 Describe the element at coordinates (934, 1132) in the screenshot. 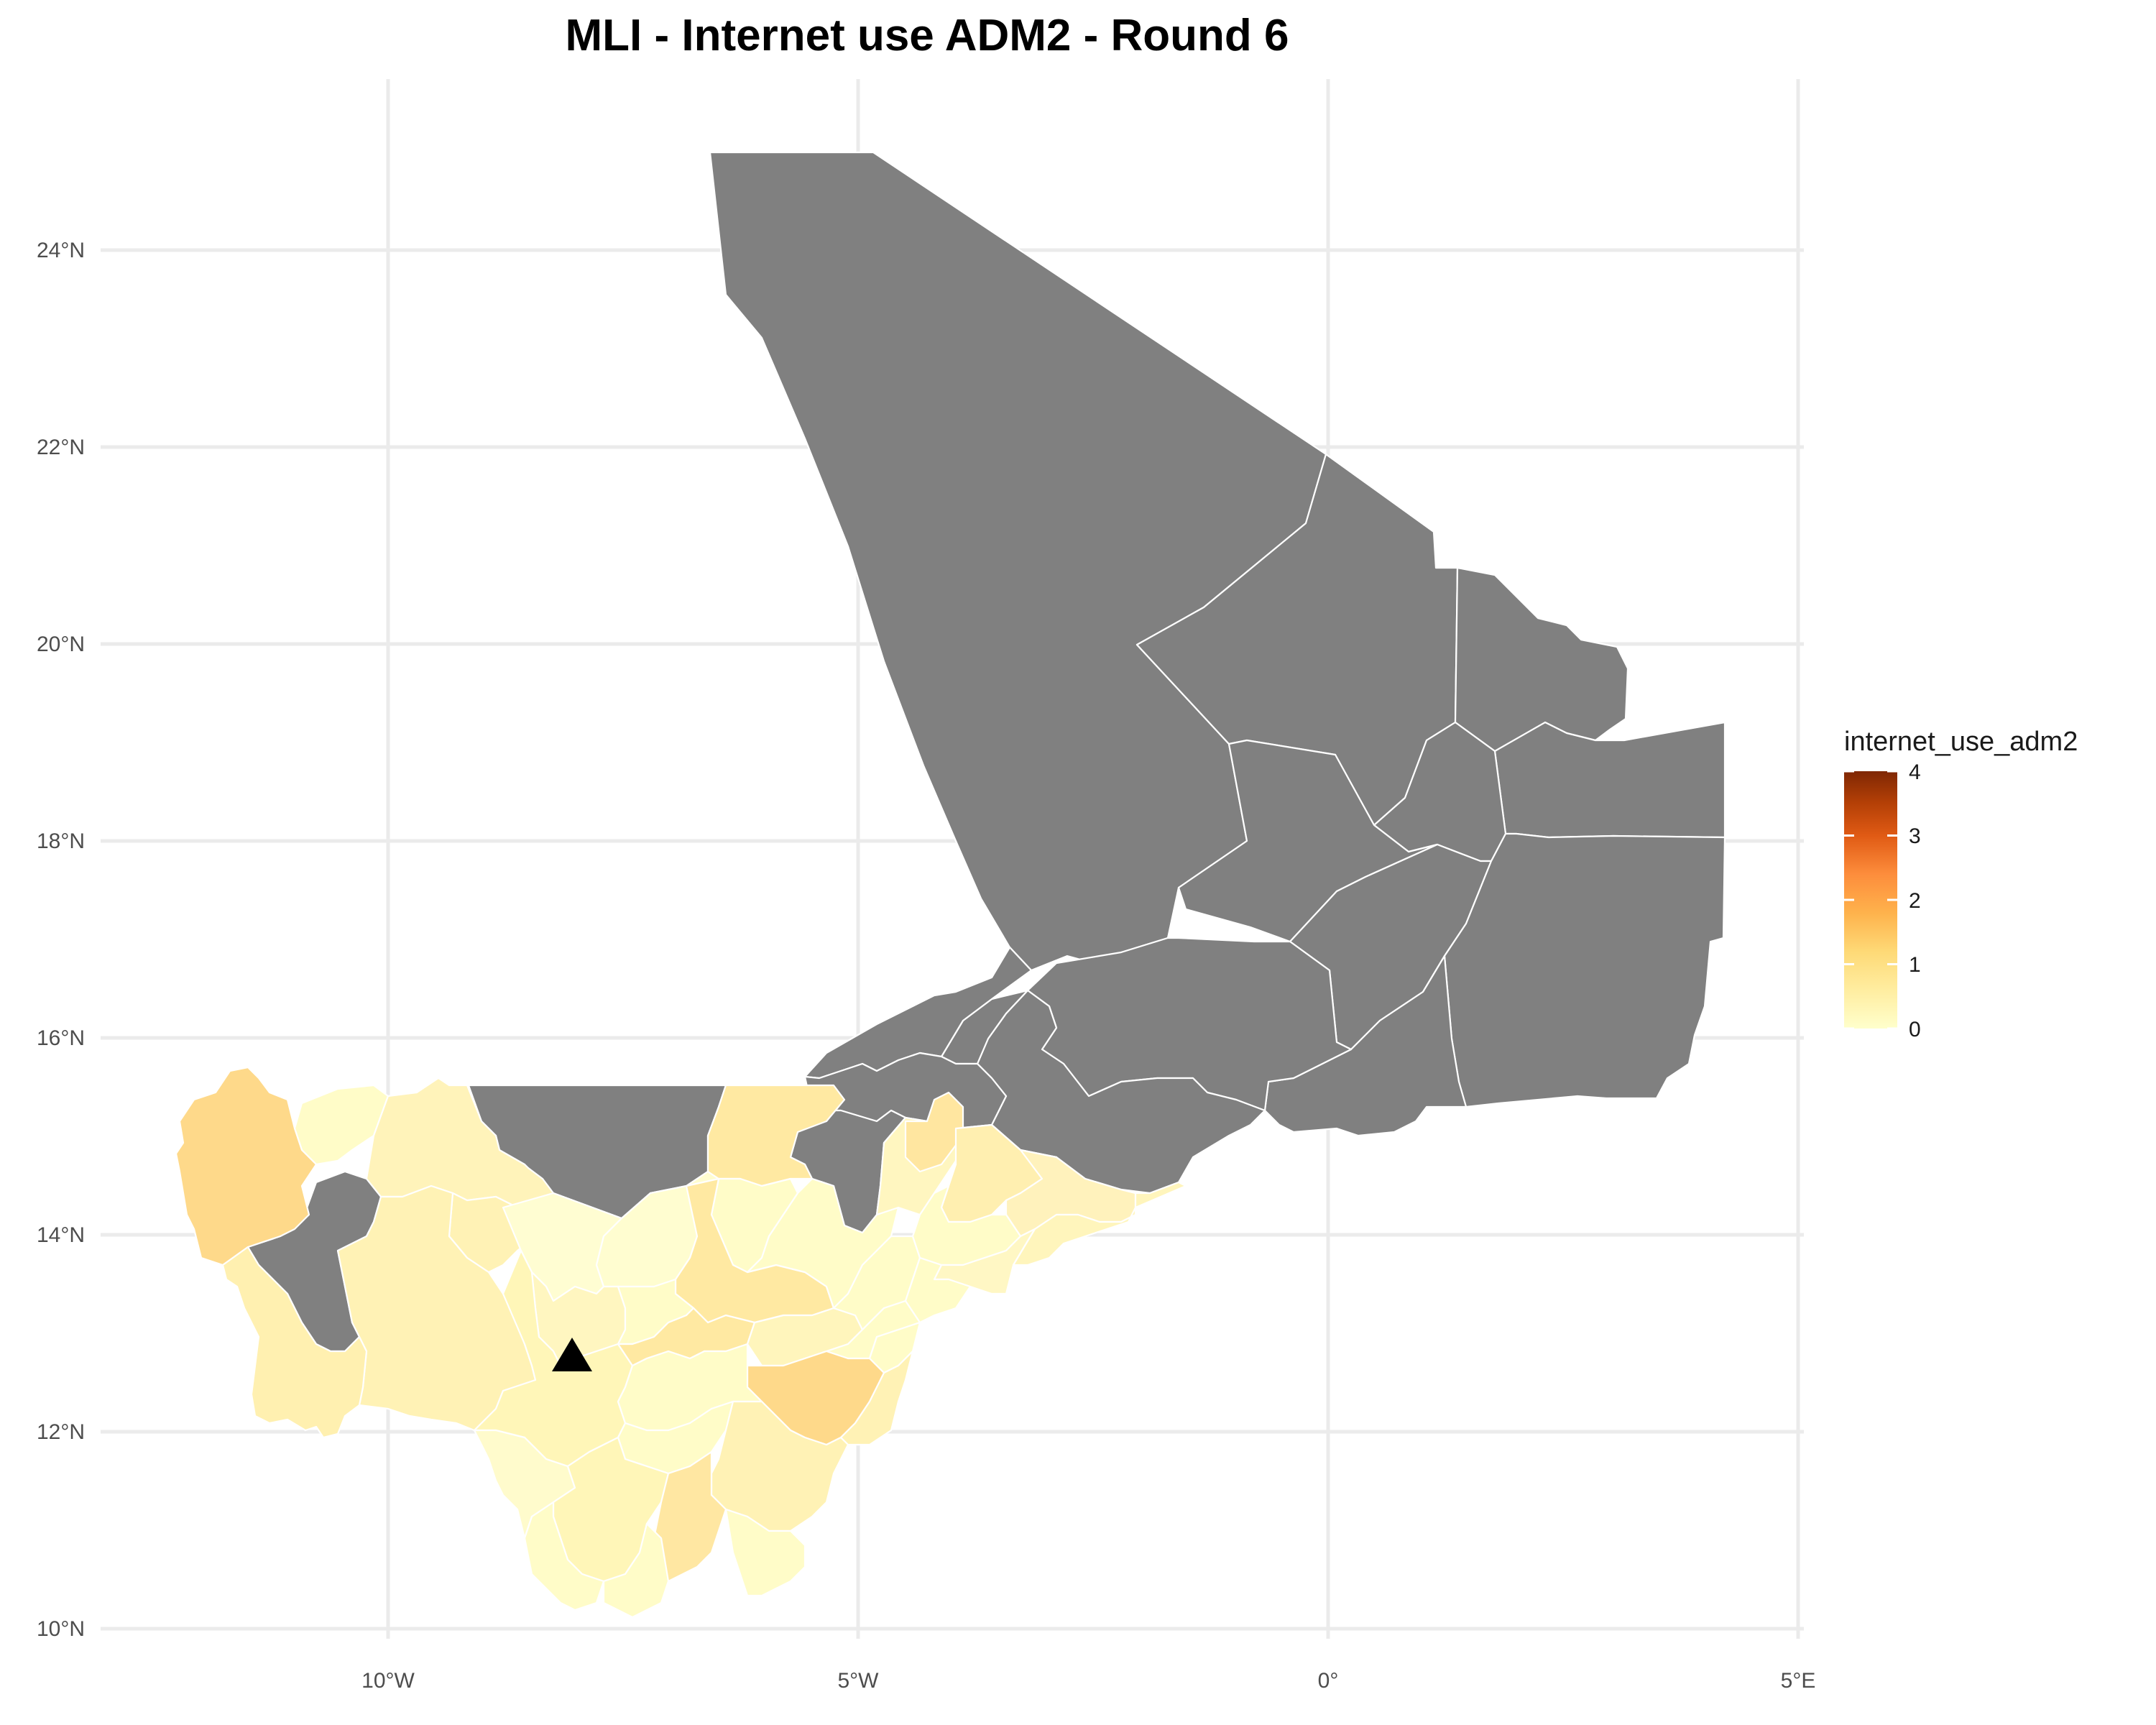

I see `region-mopti` at that location.